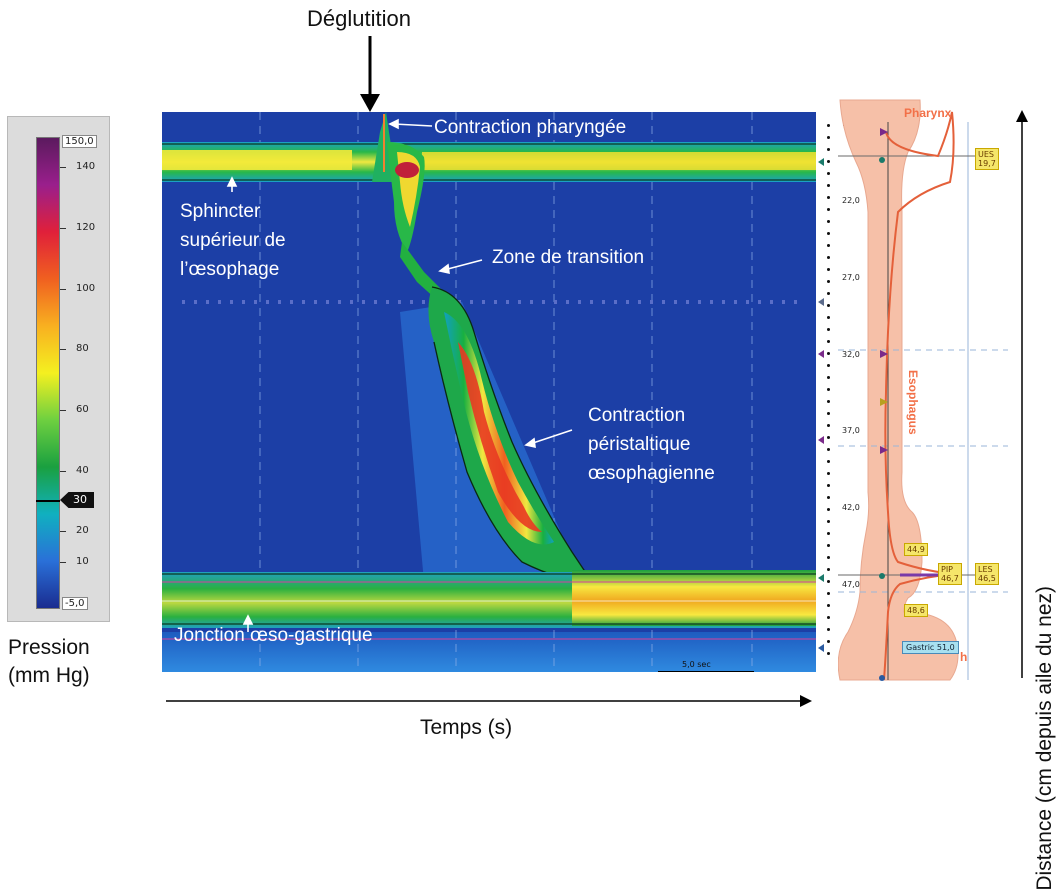 Image resolution: width=1064 pixels, height=891 pixels. I want to click on threshold-value: 30, so click(80, 499).